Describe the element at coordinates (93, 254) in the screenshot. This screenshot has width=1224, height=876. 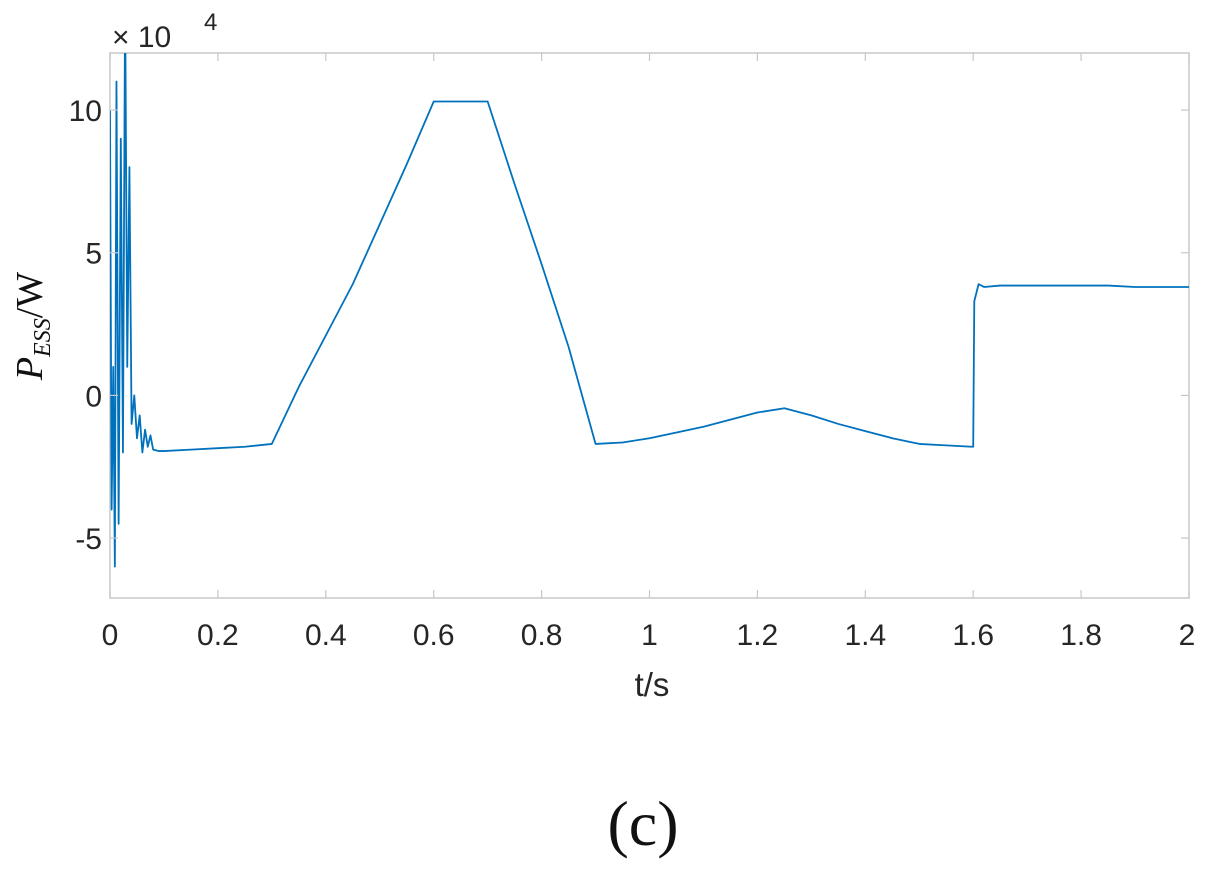
I see `y-tick-label: 5` at that location.